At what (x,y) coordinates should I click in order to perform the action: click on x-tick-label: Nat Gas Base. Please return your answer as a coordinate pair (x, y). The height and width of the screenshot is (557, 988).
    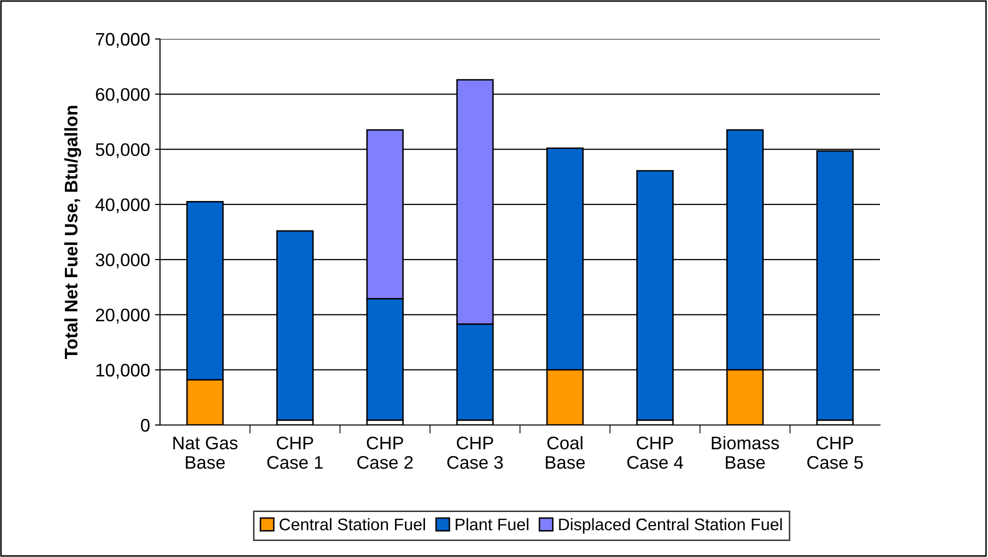
    Looking at the image, I should click on (205, 452).